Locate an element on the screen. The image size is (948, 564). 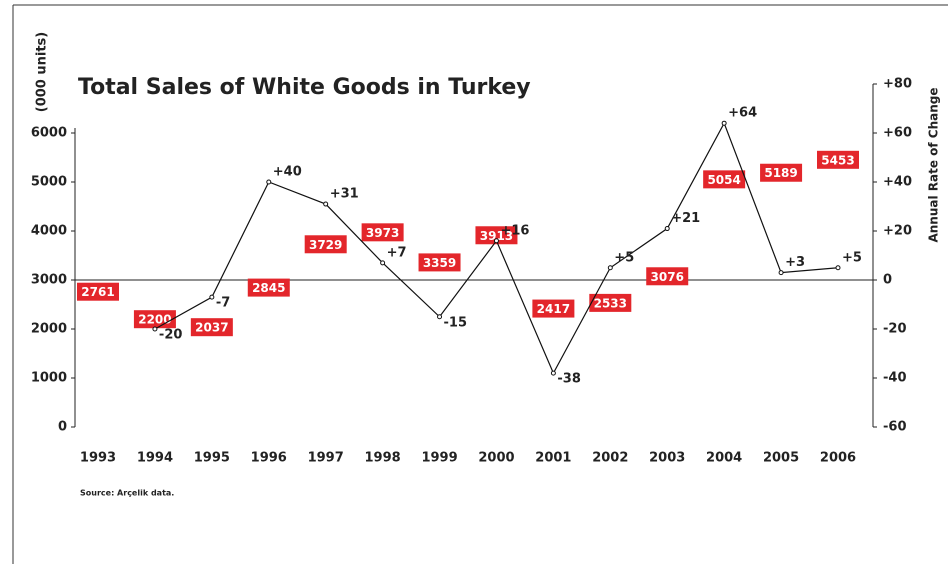
x-tick-label: 1997 is located at coordinates (326, 458).